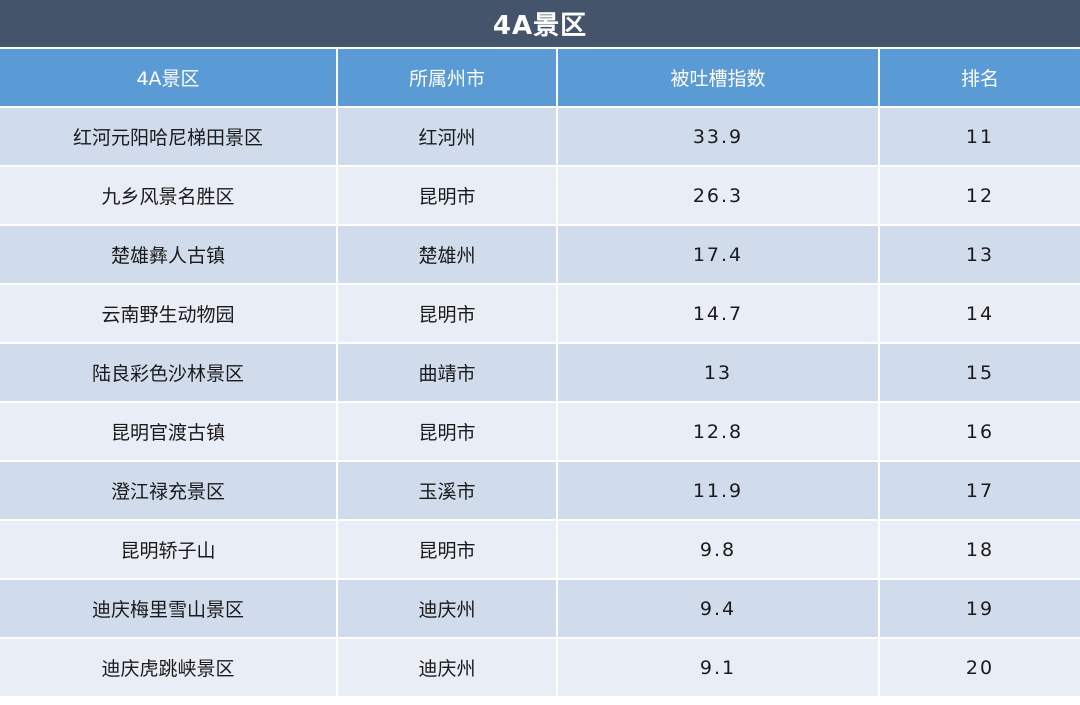 The width and height of the screenshot is (1080, 705). Describe the element at coordinates (719, 667) in the screenshot. I see `cell-complaint-index: 9.1` at that location.